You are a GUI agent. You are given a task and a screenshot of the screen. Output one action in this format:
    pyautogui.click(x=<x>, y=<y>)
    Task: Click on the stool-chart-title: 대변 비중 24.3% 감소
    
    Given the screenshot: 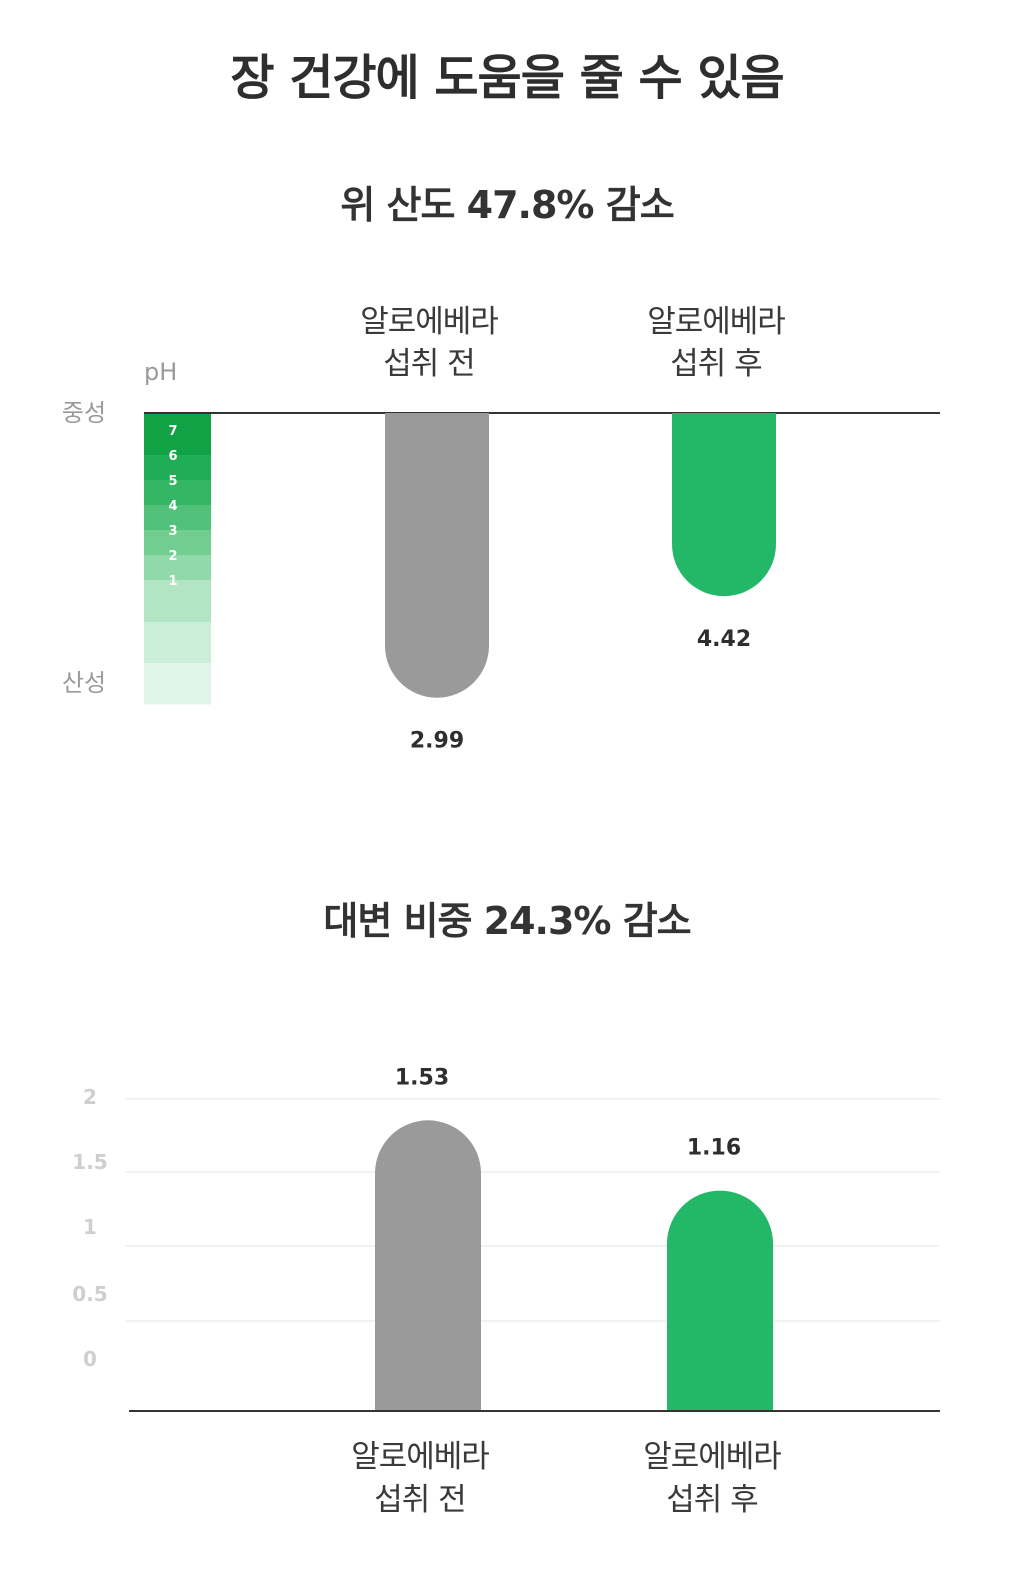 What is the action you would take?
    pyautogui.click(x=507, y=921)
    